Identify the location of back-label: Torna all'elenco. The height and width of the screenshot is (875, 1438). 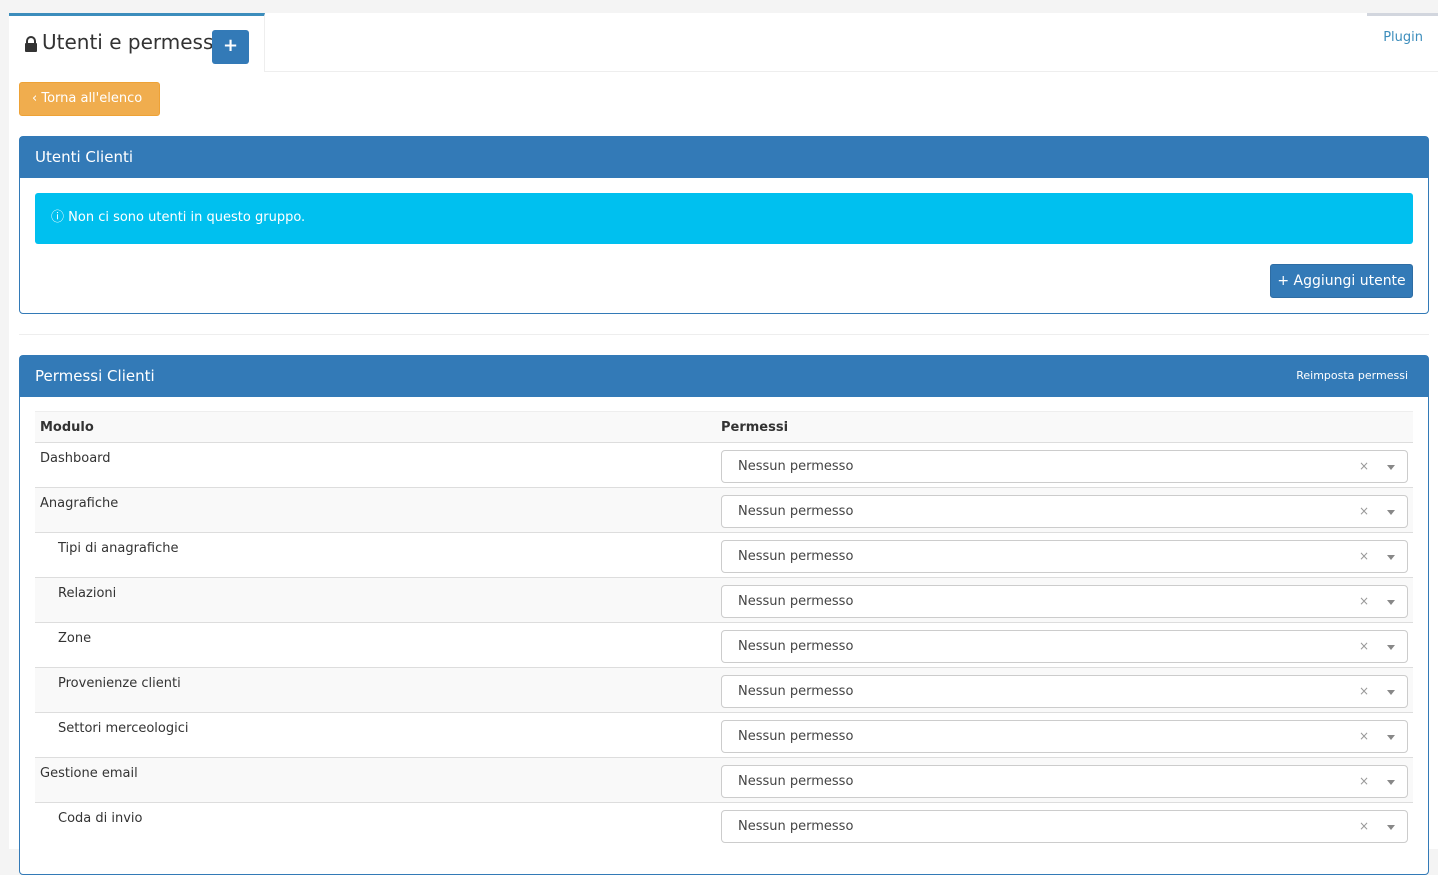
(92, 98).